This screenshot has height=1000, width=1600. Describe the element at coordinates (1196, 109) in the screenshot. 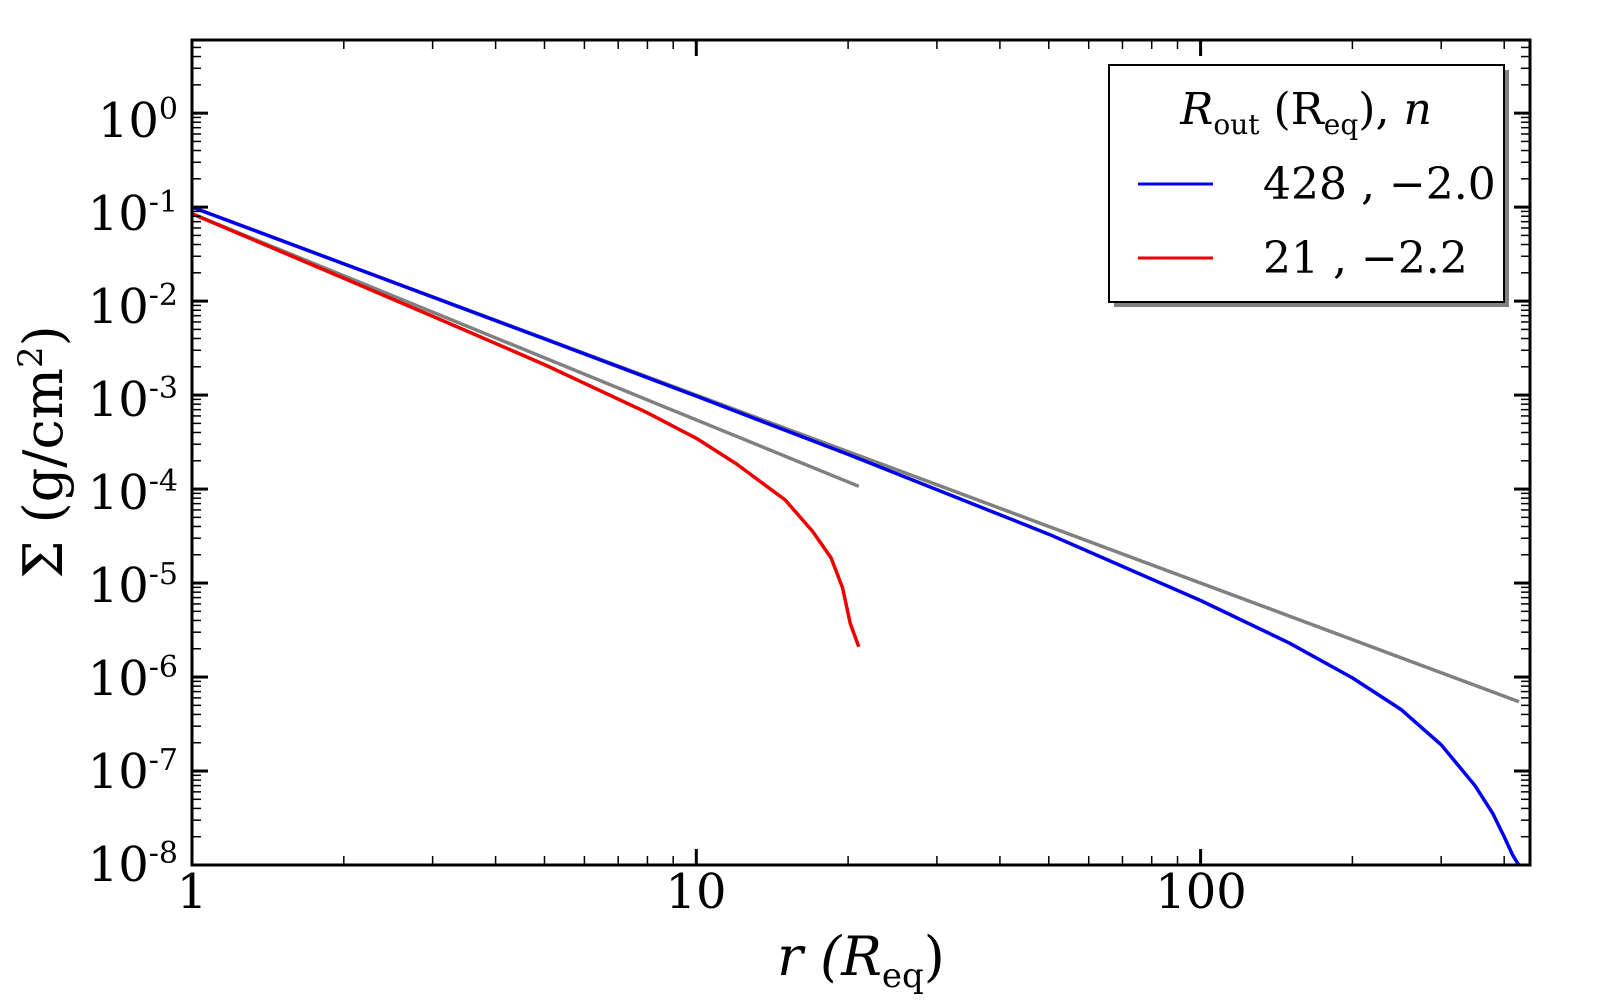

I see `legend-title-r: R` at that location.